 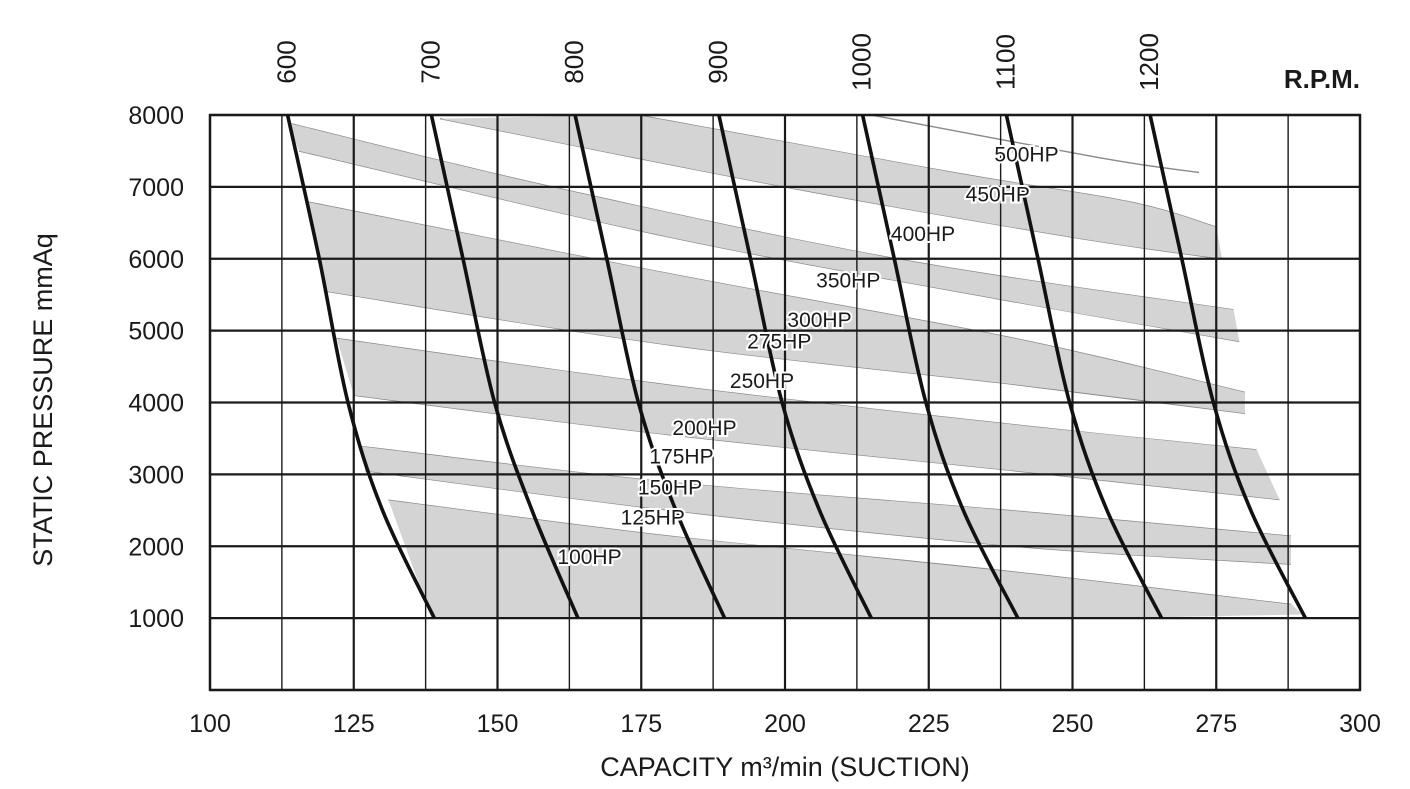 What do you see at coordinates (574, 61) in the screenshot?
I see `rpm-curve-label: 800` at bounding box center [574, 61].